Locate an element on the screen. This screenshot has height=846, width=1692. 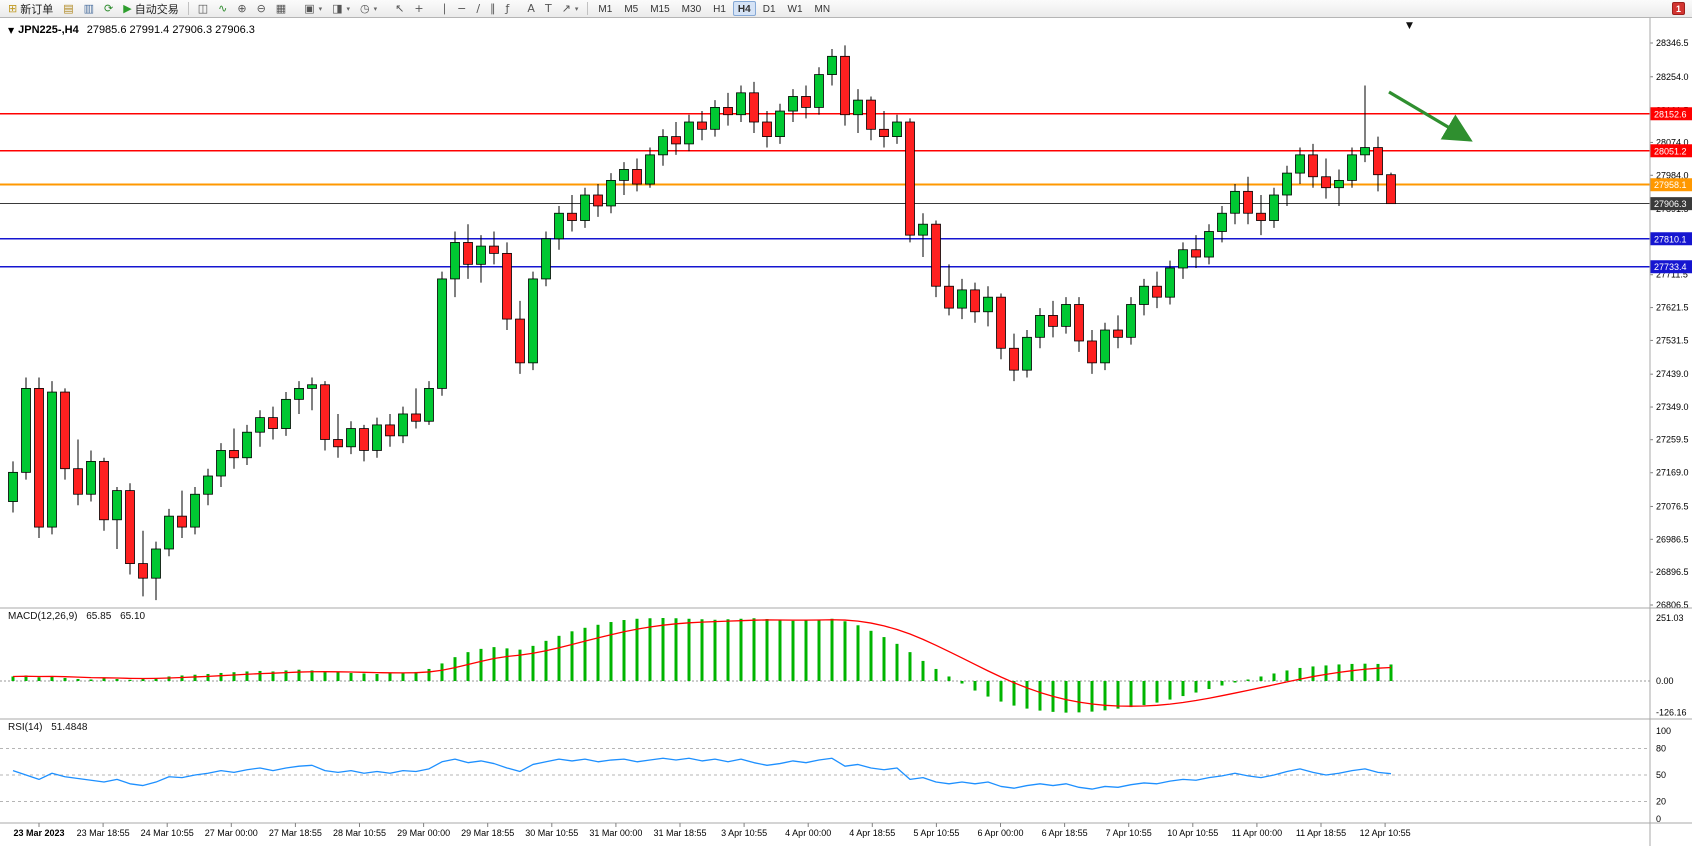
time-label: 3 Apr 10:55 is located at coordinates (744, 833).